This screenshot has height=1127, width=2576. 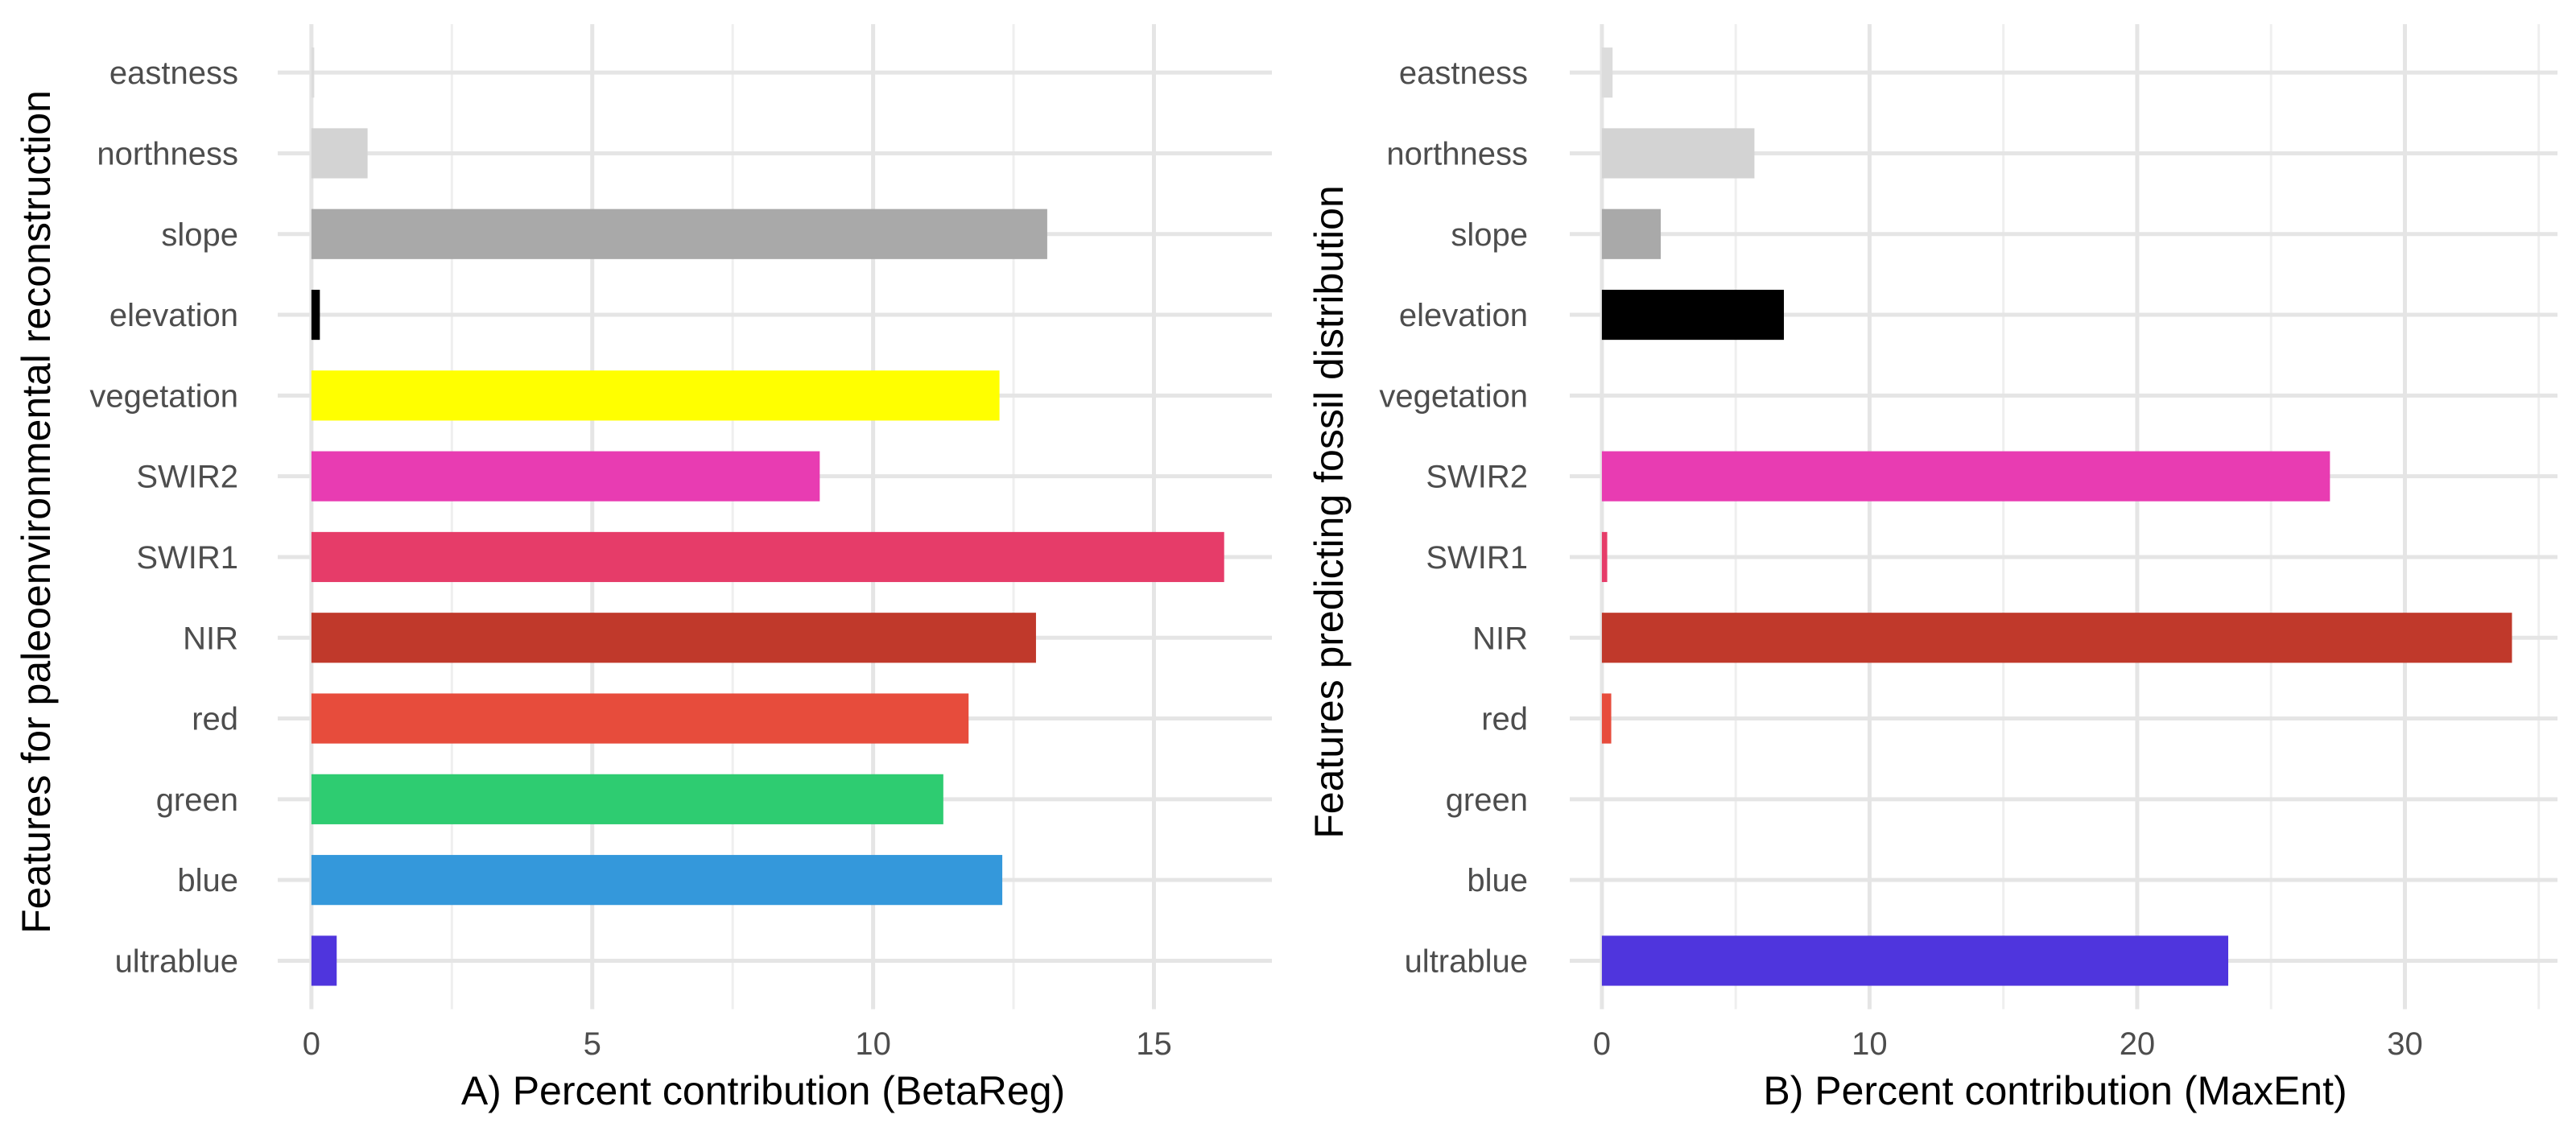 What do you see at coordinates (679, 233) in the screenshot?
I see `panel-a-bar-slope` at bounding box center [679, 233].